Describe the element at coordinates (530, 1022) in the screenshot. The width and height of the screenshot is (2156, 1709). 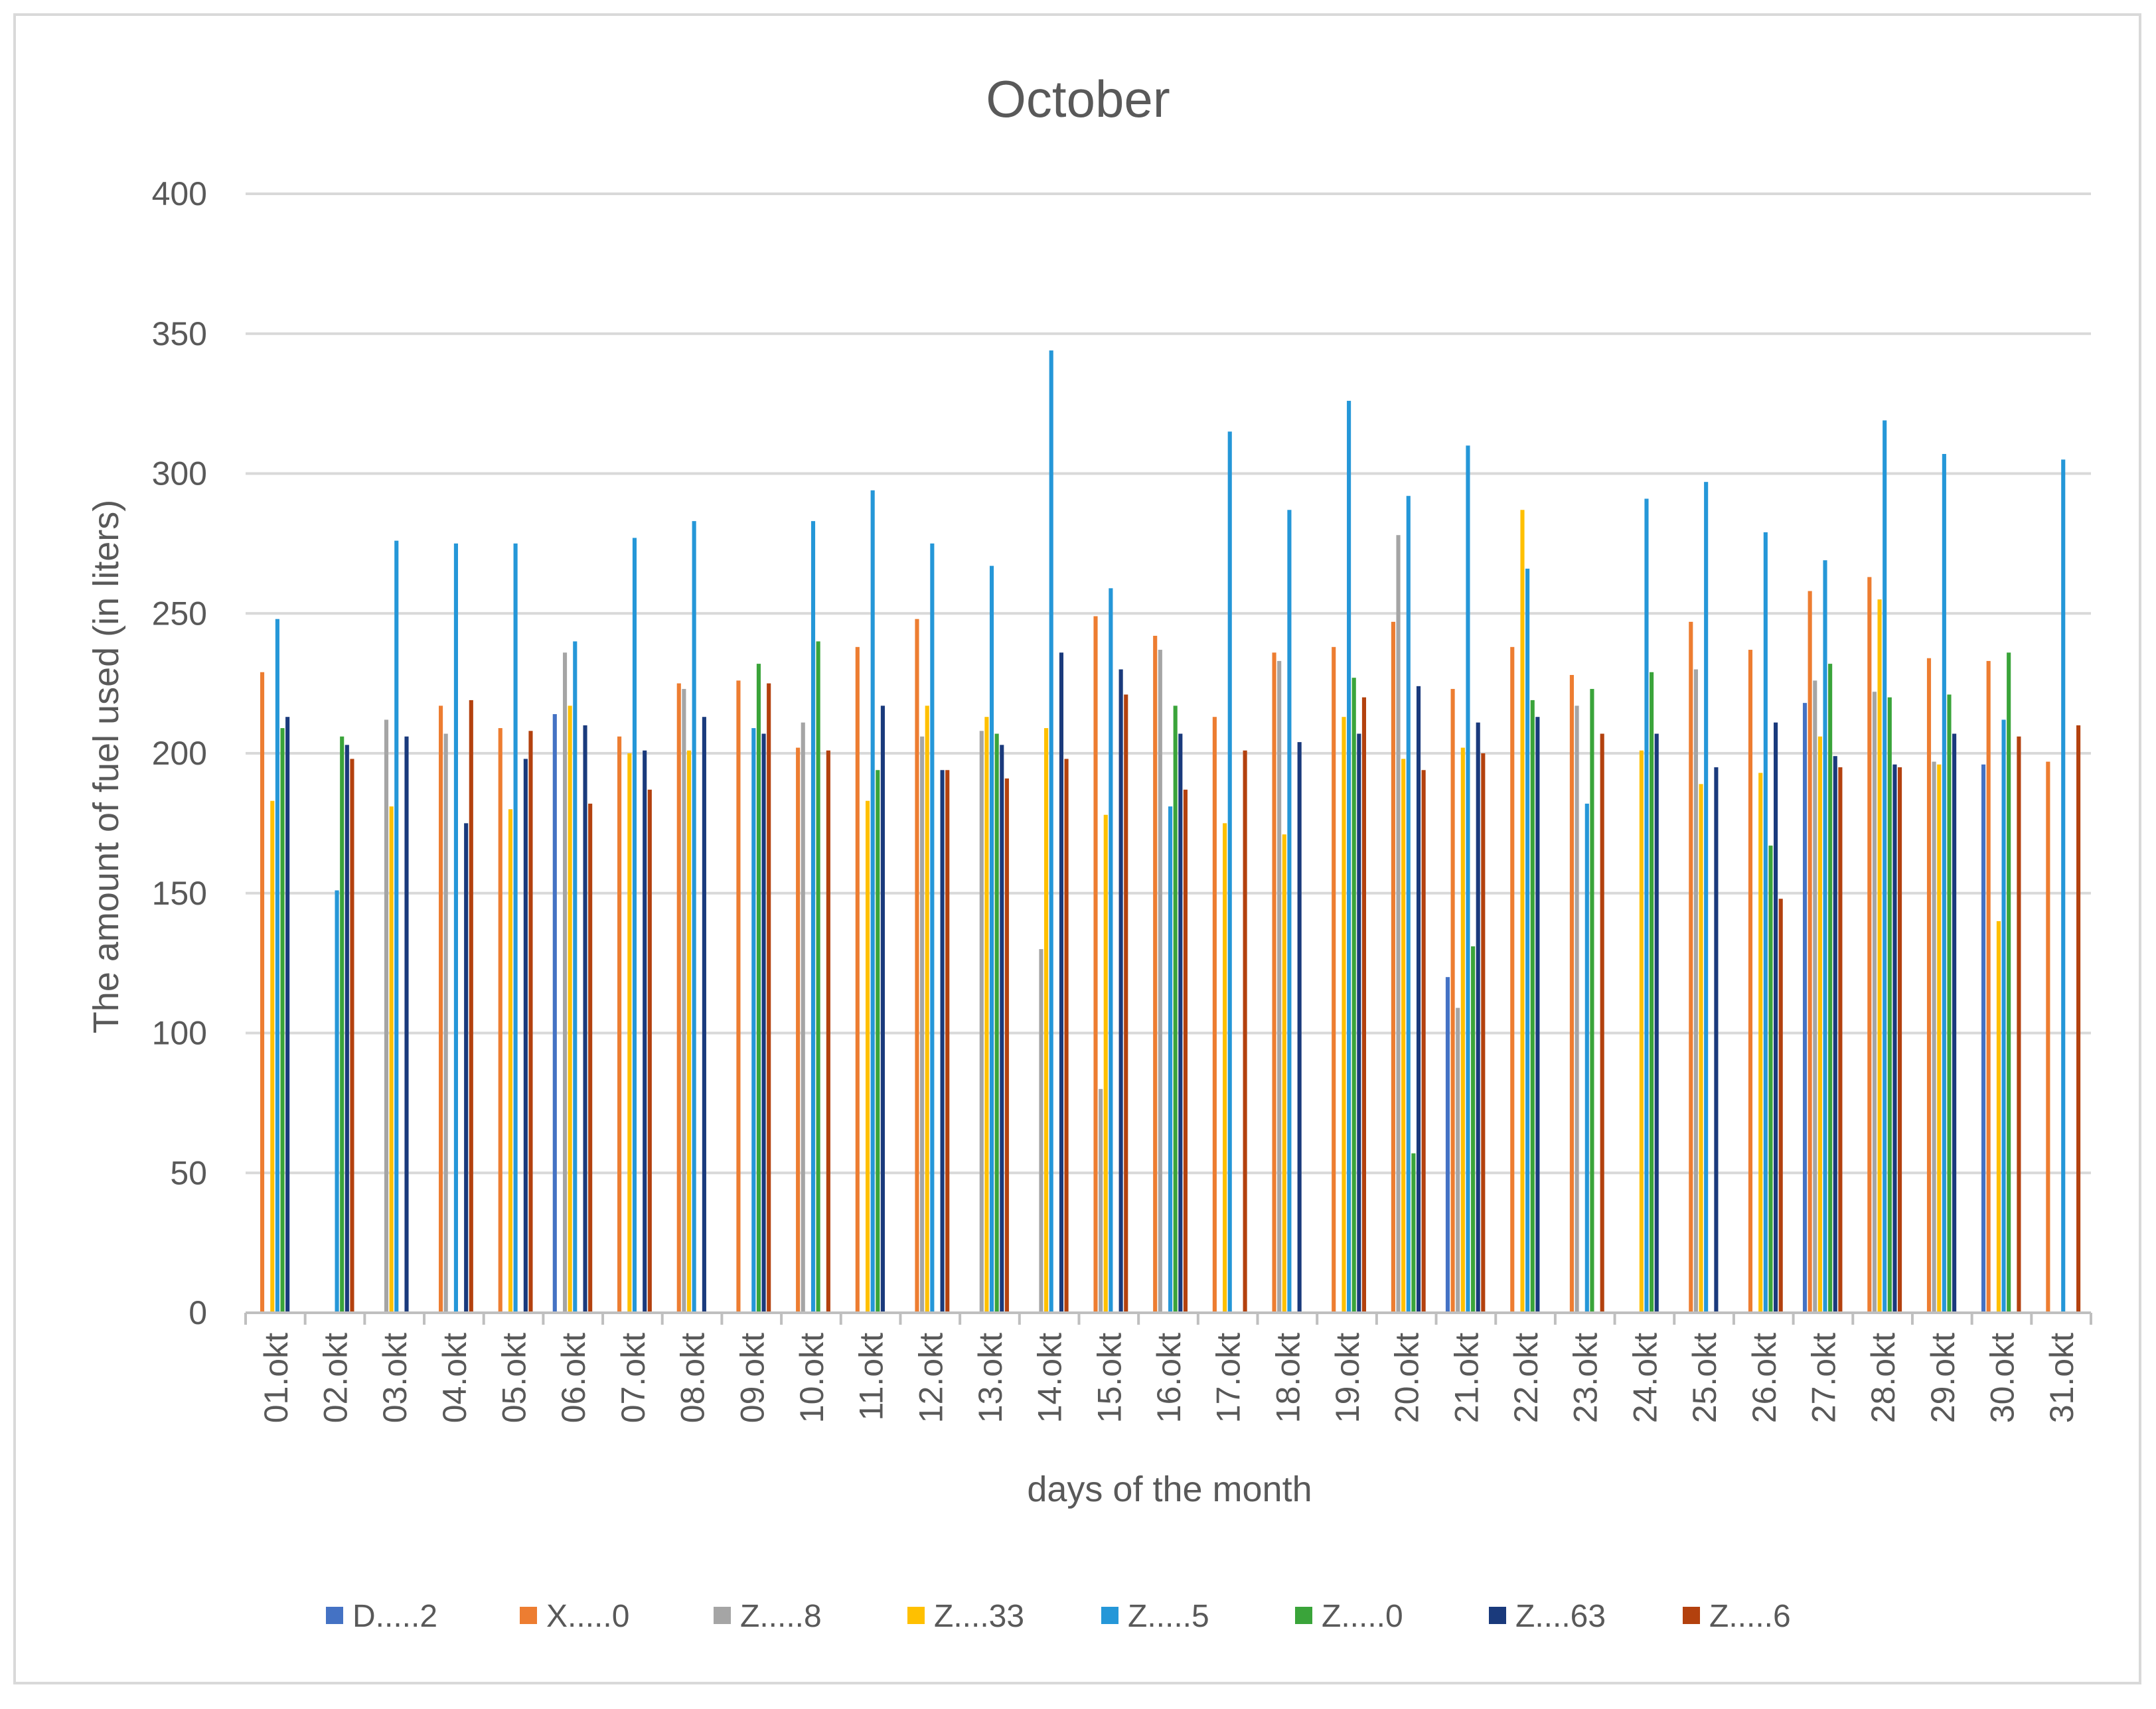
I see `bar-Z.....6-05.okt` at that location.